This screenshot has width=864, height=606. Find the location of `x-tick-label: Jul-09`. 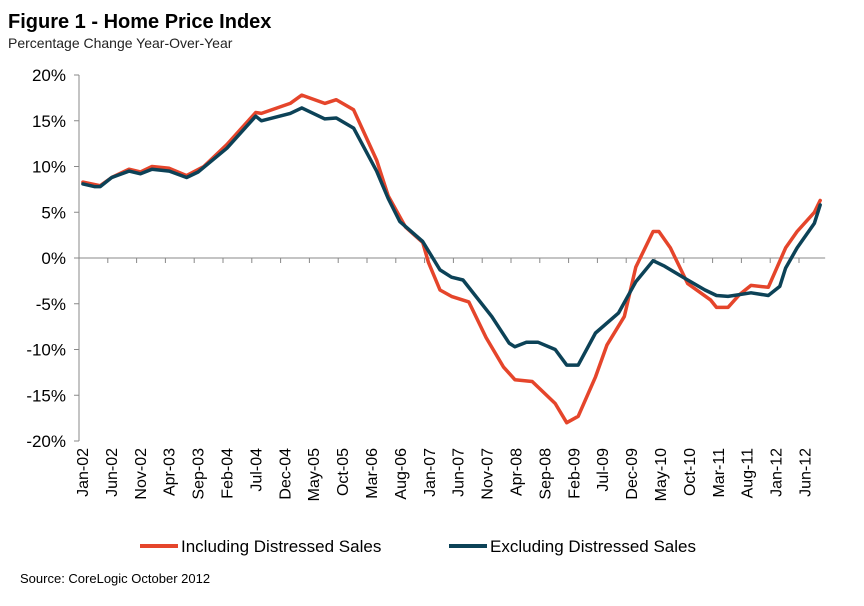

x-tick-label: Jul-09 is located at coordinates (603, 470).